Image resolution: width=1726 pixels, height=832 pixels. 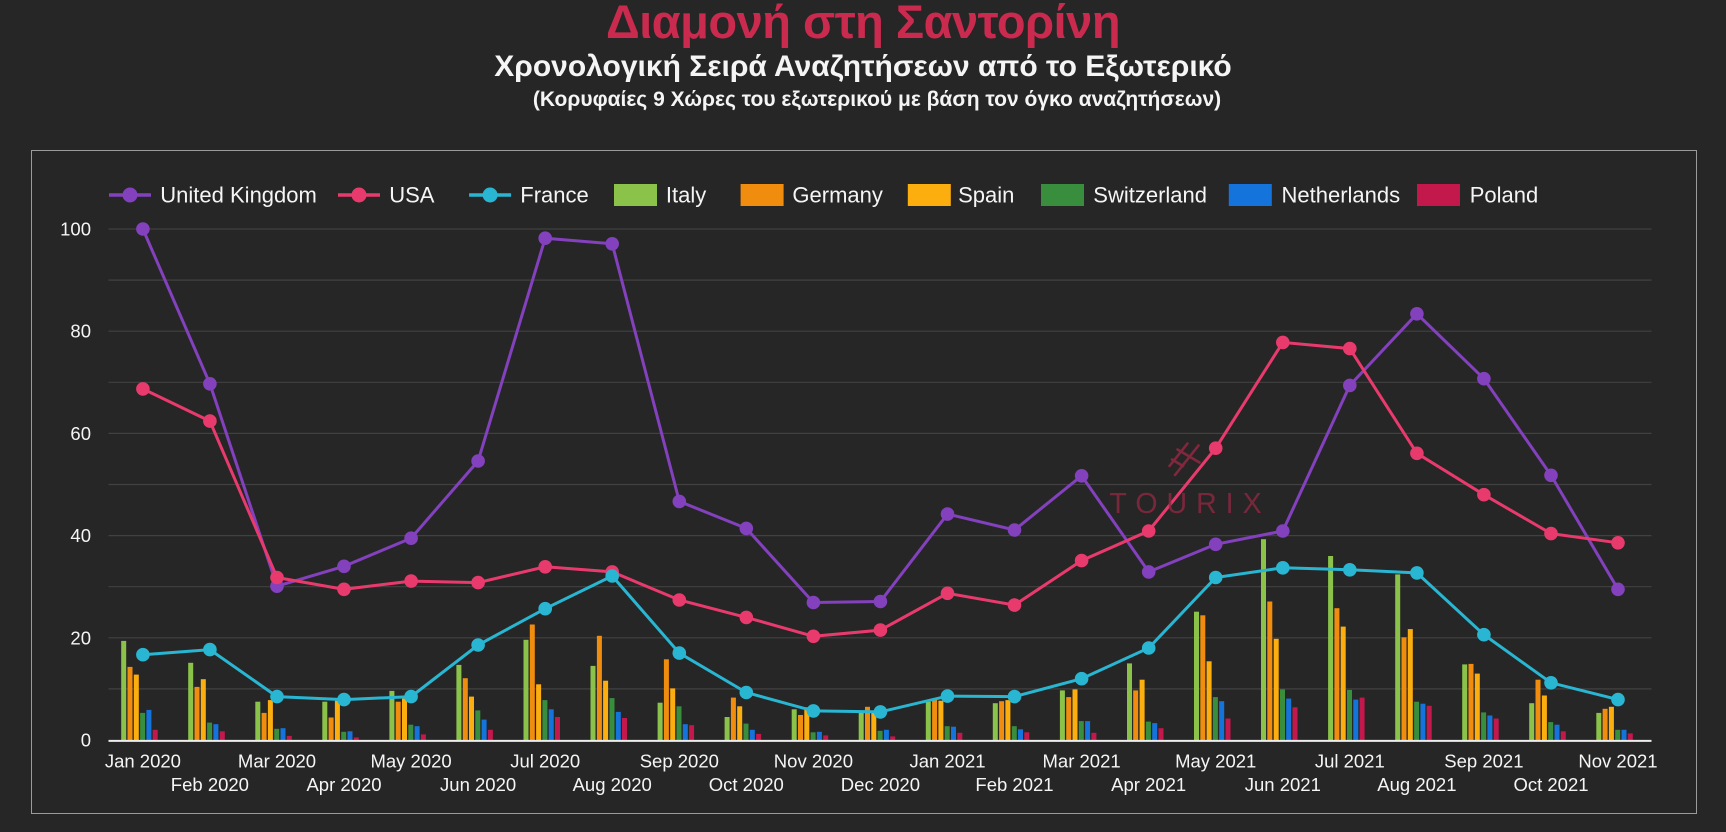 What do you see at coordinates (80, 637) in the screenshot?
I see `svg-text: 20` at bounding box center [80, 637].